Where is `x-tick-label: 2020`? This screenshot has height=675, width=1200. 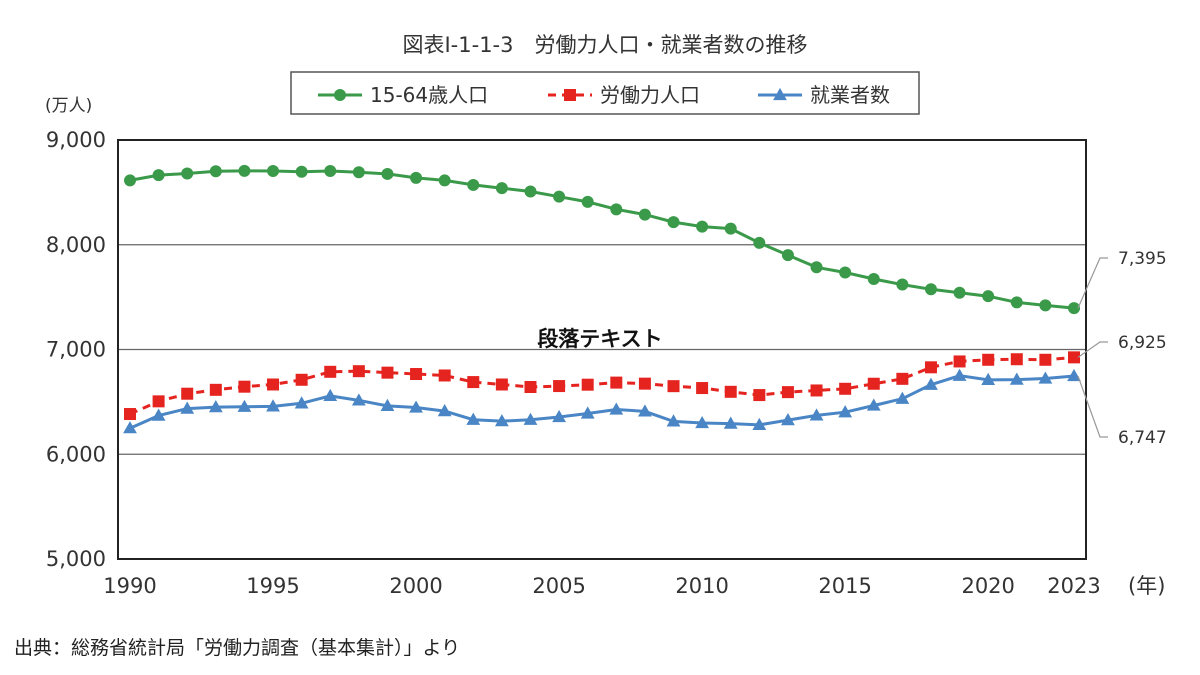
x-tick-label: 2020 is located at coordinates (987, 586).